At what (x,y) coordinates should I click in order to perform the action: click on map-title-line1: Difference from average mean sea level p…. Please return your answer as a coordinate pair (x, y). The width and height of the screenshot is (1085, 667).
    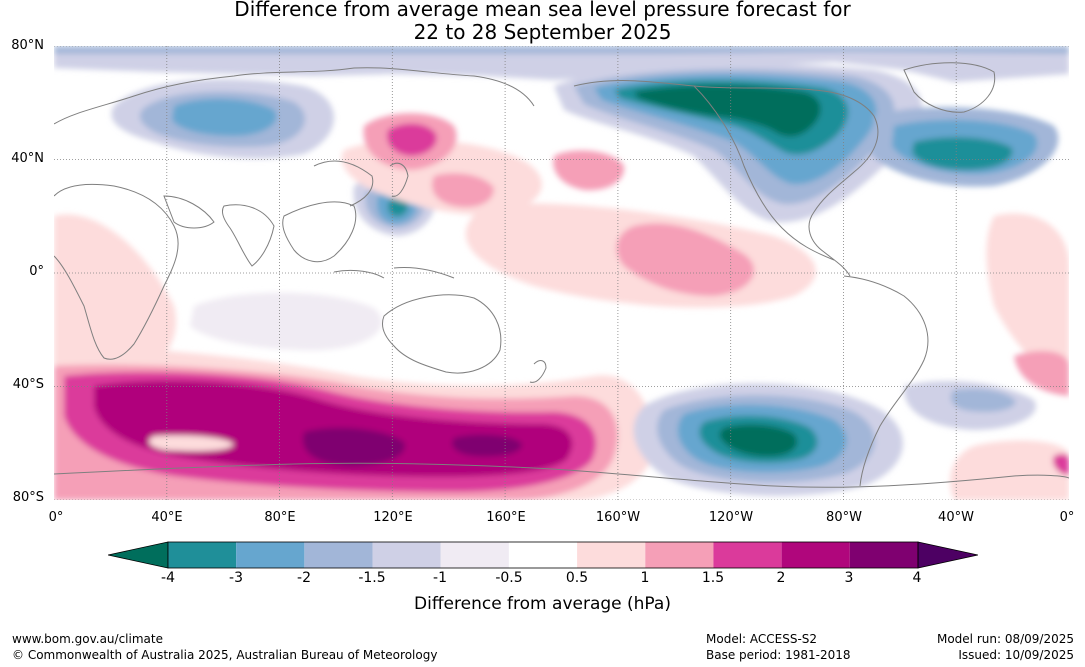
    Looking at the image, I should click on (542, 10).